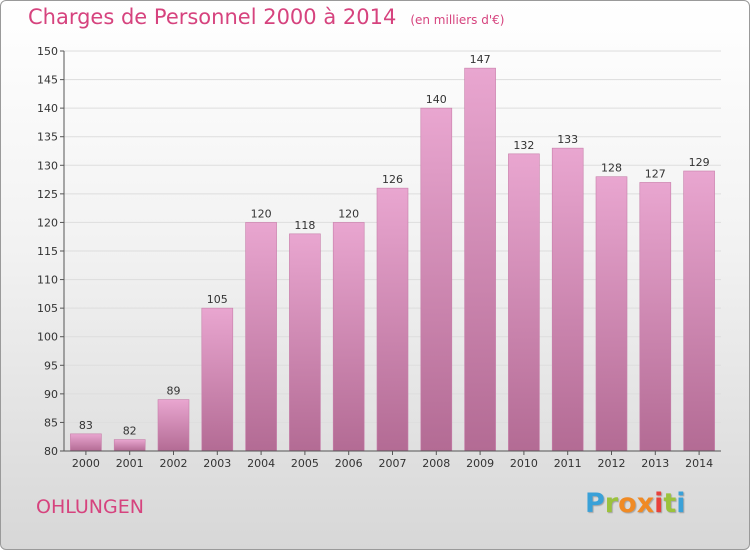 The width and height of the screenshot is (750, 550). I want to click on commune-name: OHLUNGEN, so click(90, 507).